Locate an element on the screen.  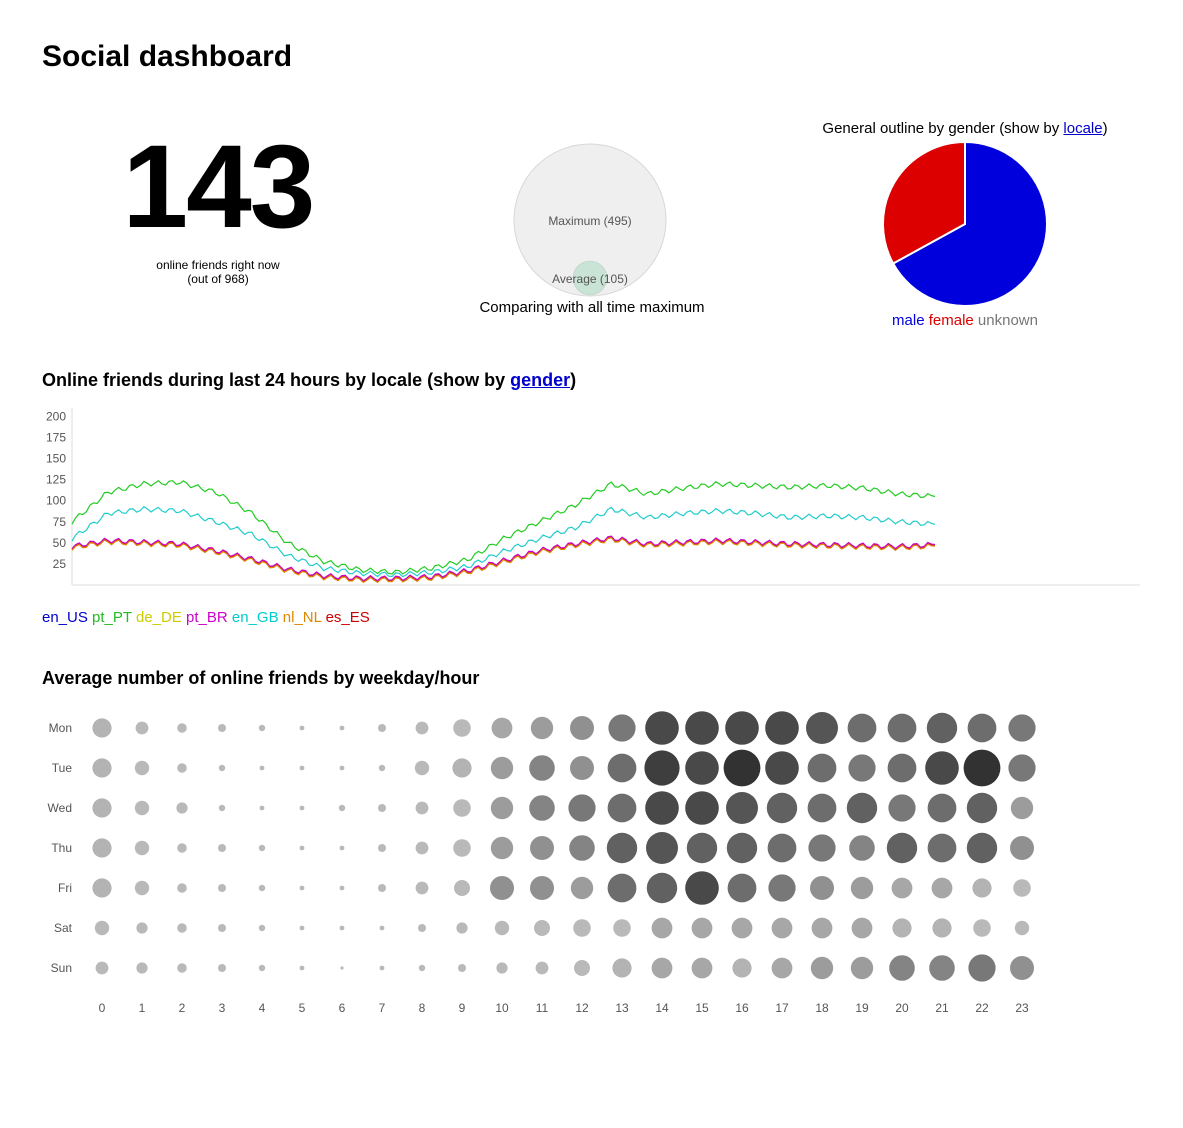
legend-es-es: es_ES is located at coordinates (347, 617).